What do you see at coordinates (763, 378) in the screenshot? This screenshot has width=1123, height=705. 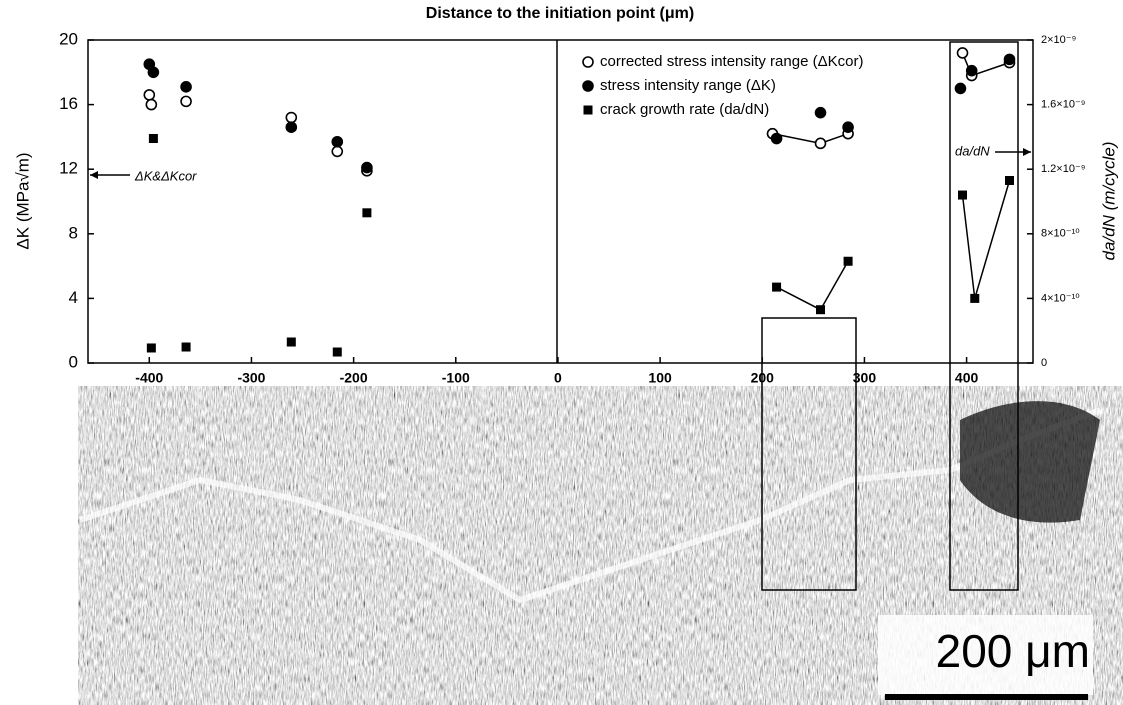 I see `x-tick-label: 200` at bounding box center [763, 378].